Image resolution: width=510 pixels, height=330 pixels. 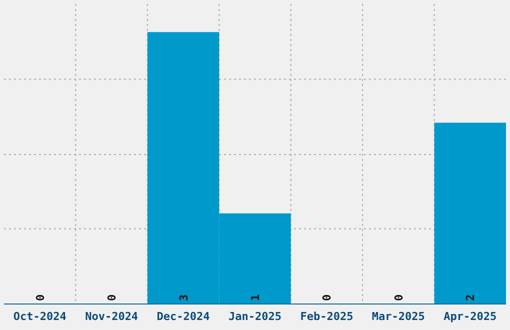 I want to click on x-tick-label: Dec-2024, so click(x=183, y=316).